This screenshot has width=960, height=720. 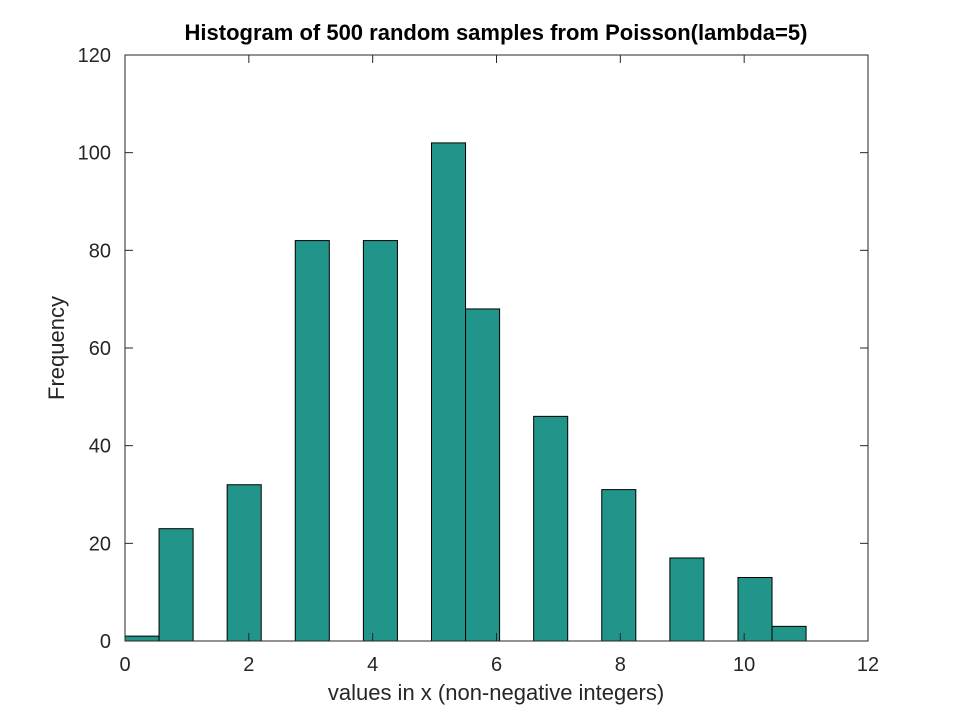 I want to click on x-tick-label-0: 0, so click(x=124, y=665).